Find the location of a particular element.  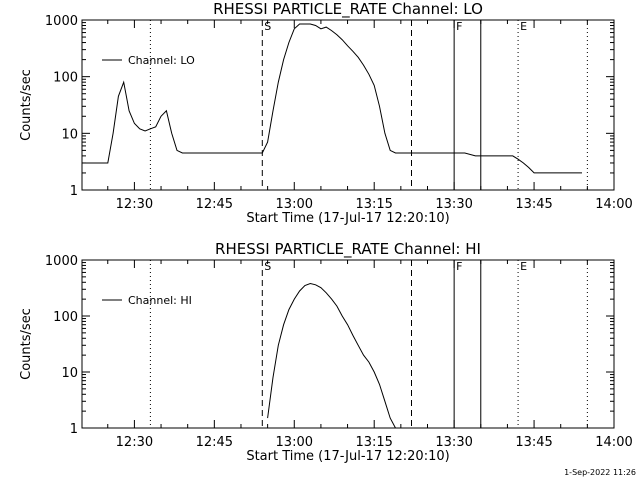

panel1-x-tick-label: 13:30 is located at coordinates (453, 204).